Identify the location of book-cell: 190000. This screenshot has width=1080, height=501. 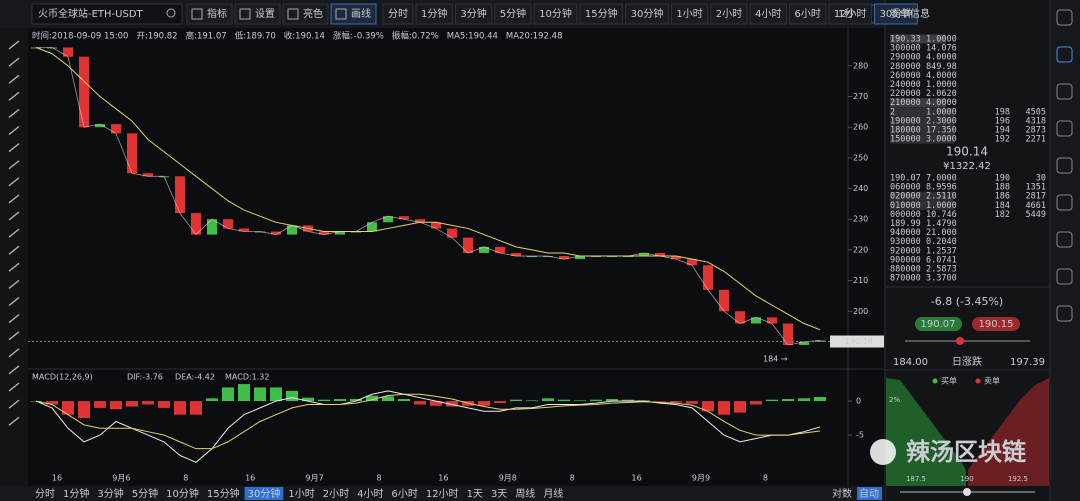
(905, 121).